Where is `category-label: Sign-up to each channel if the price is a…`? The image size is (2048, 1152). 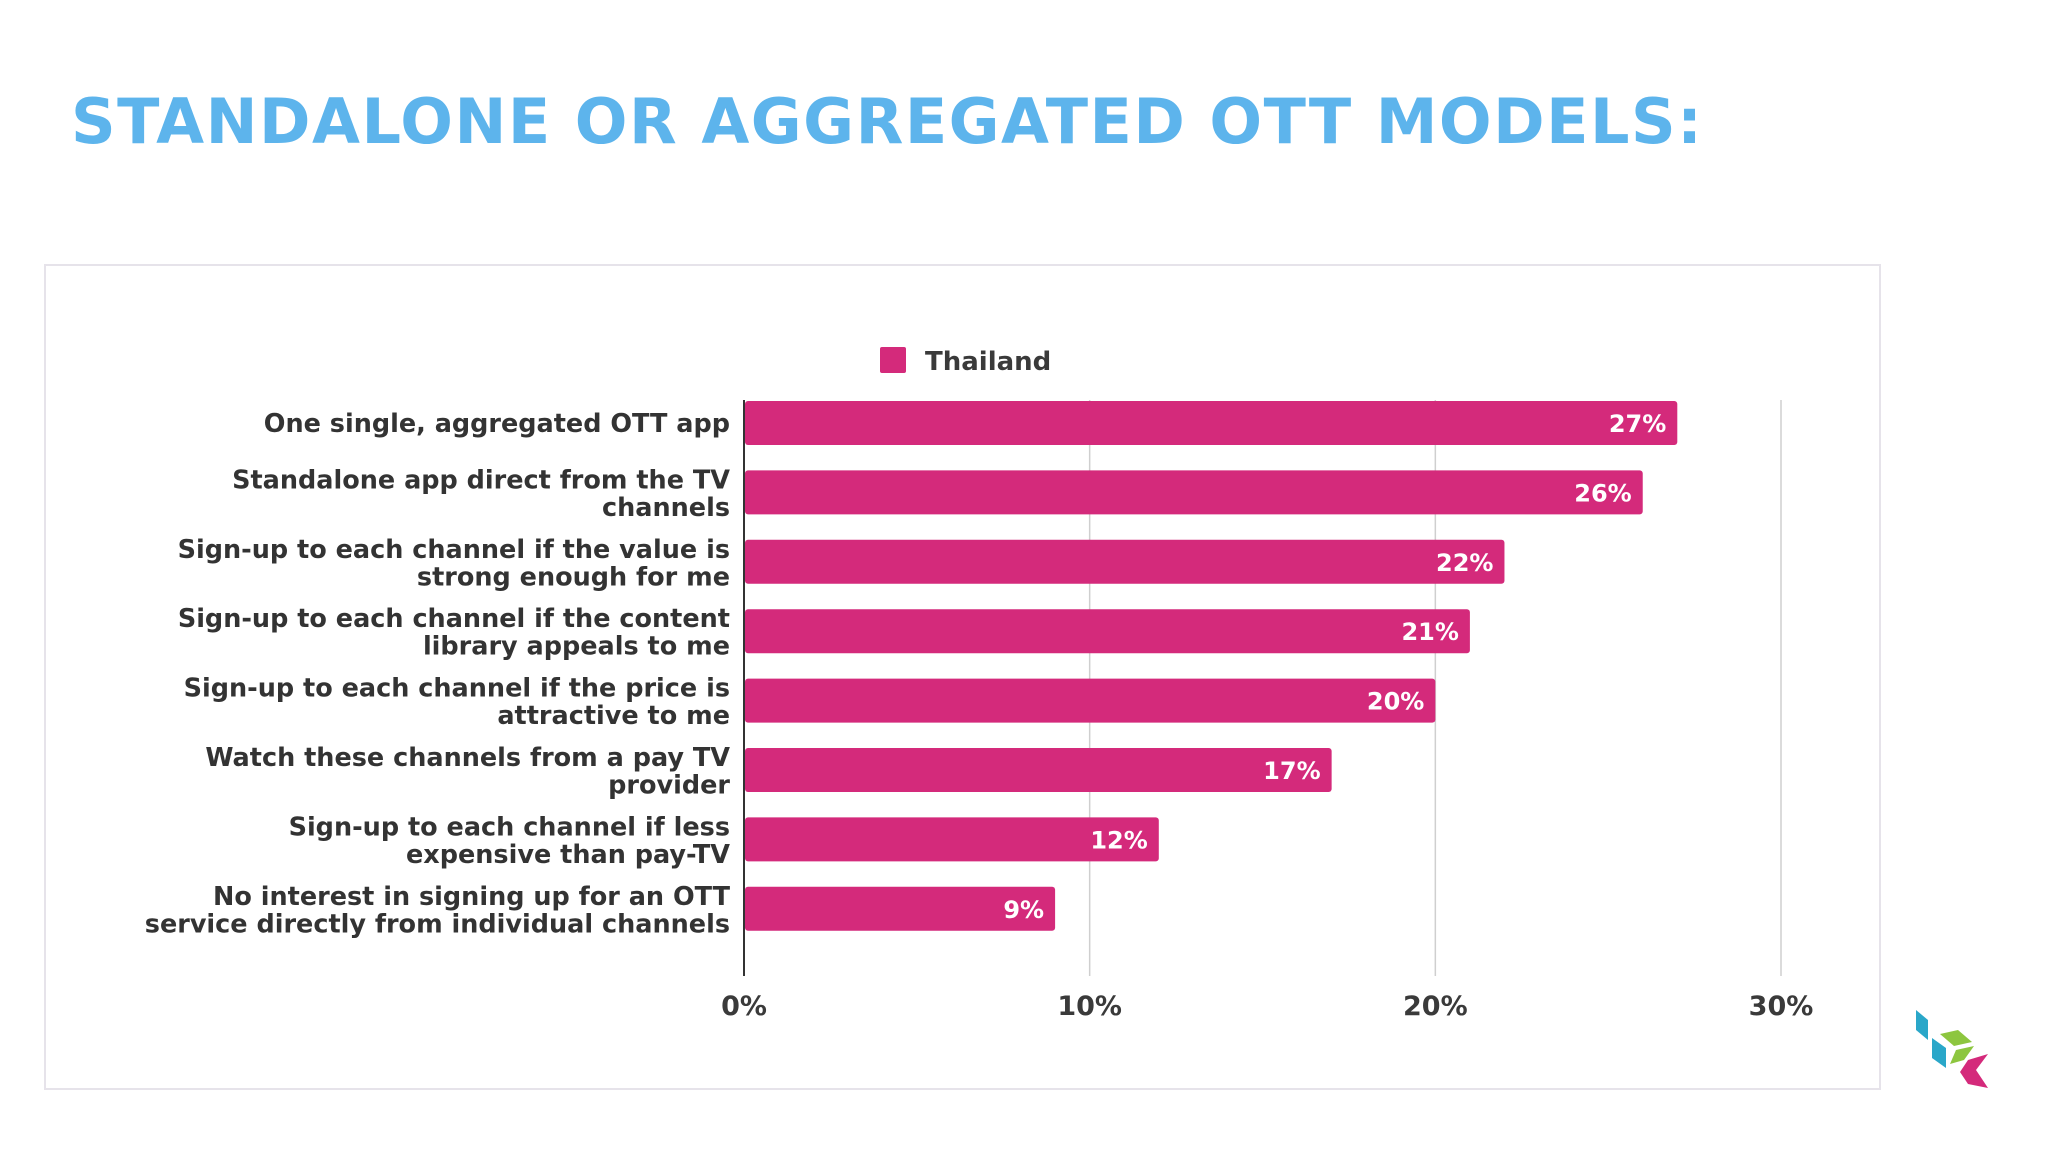 category-label: Sign-up to each channel if the price is a… is located at coordinates (457, 703).